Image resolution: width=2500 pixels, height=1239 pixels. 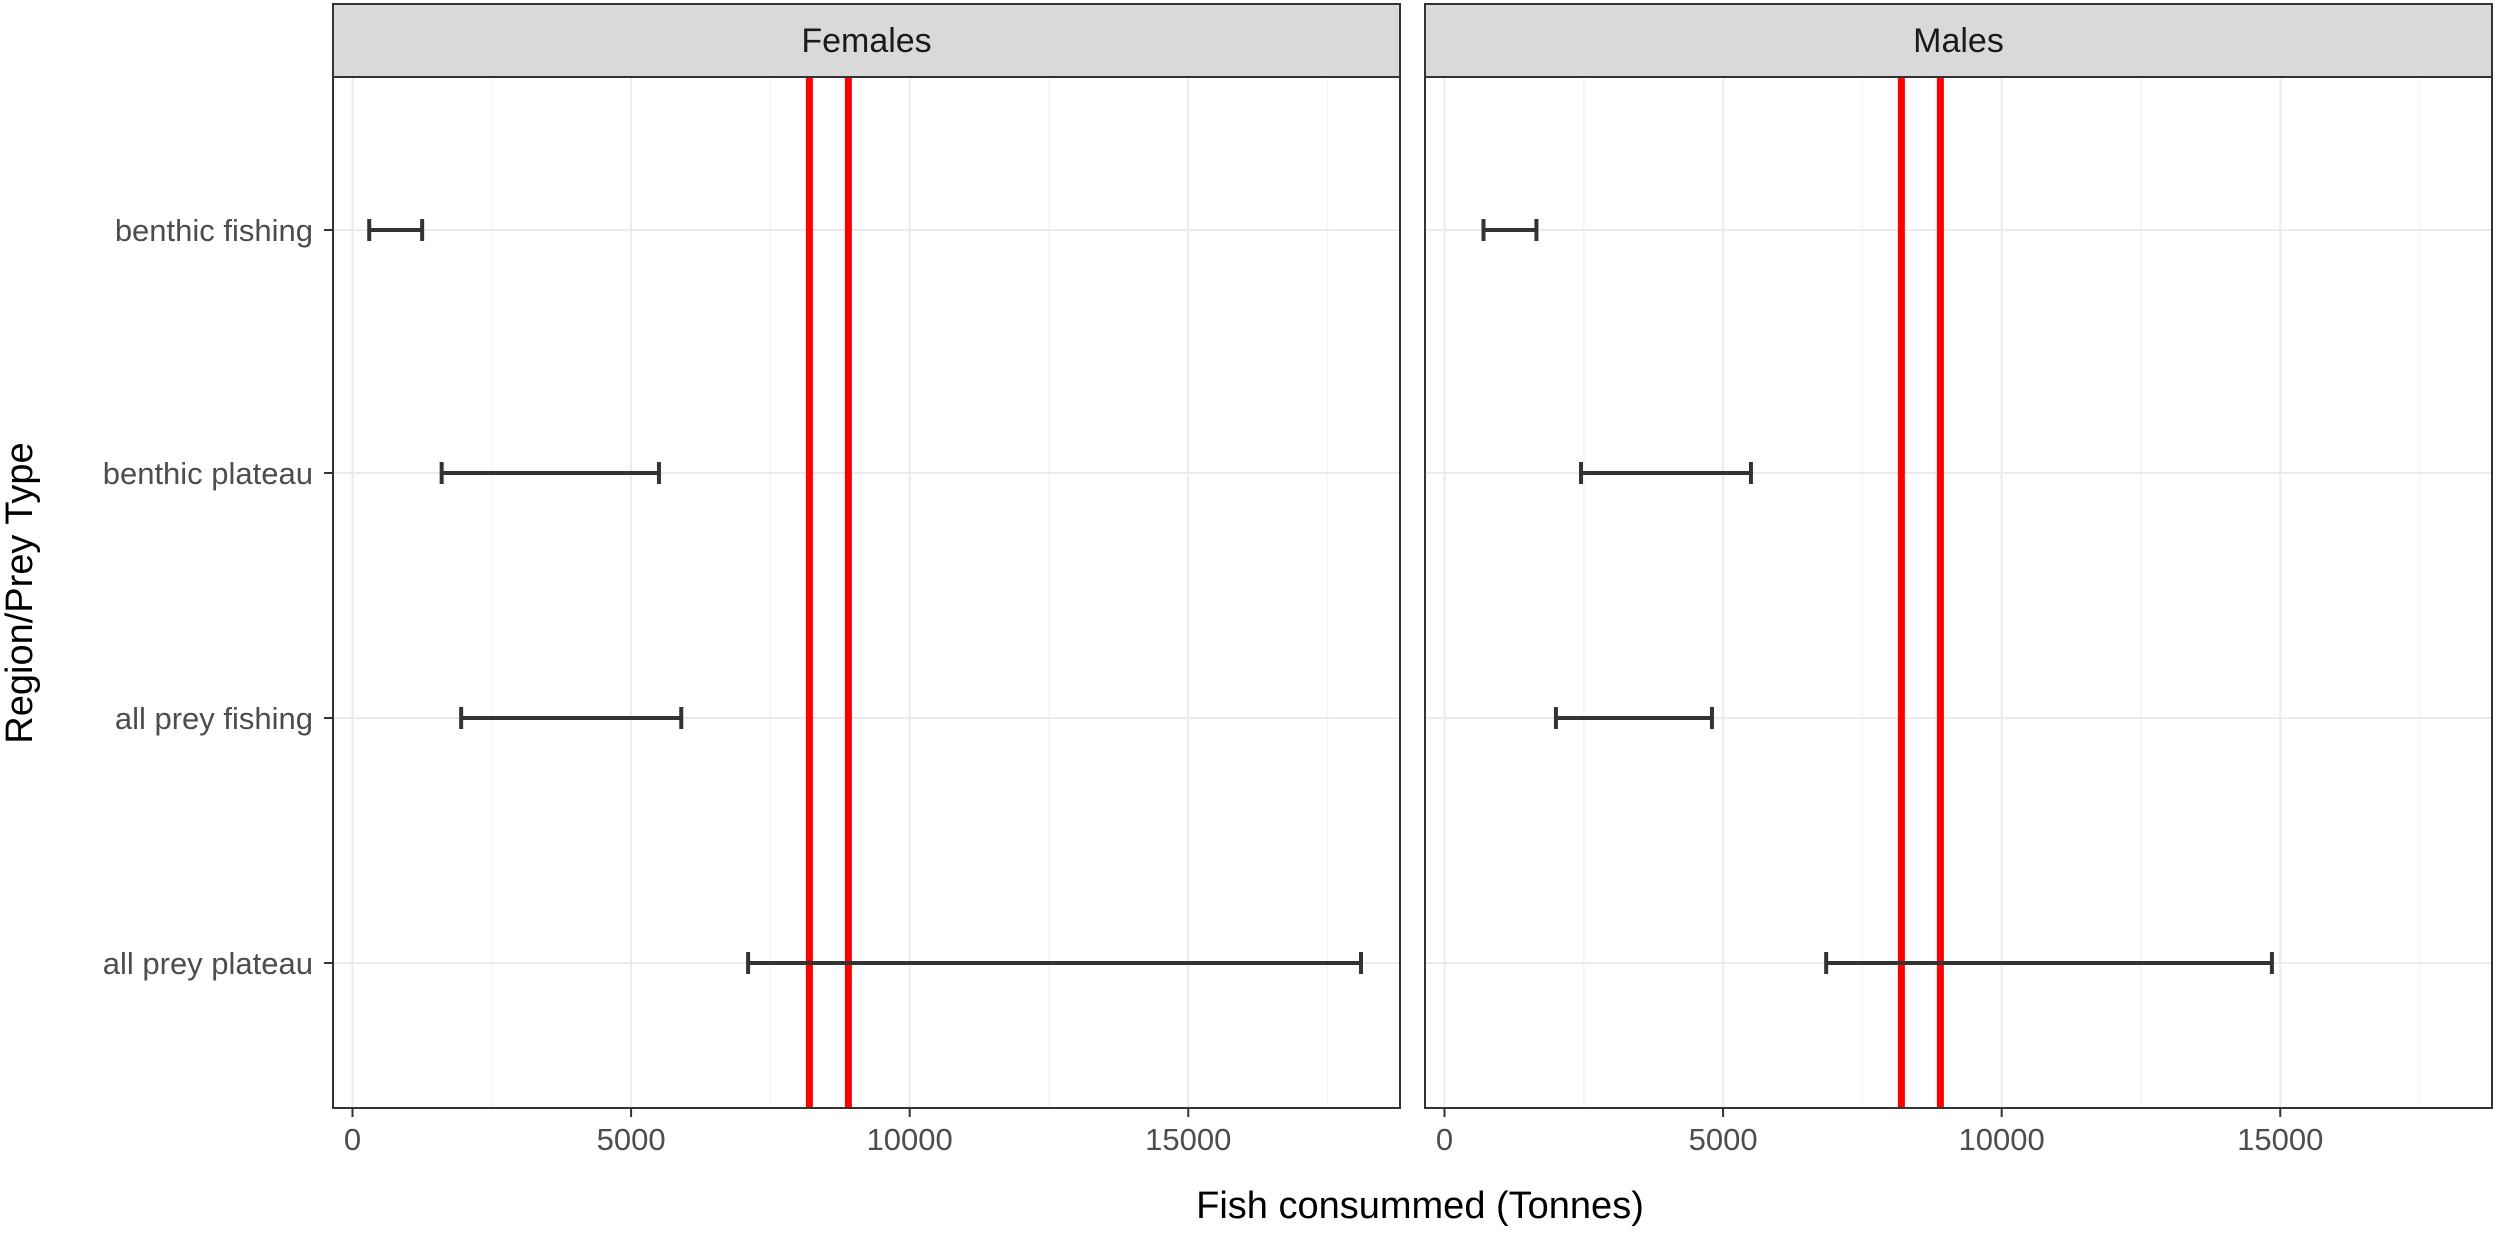 I want to click on facet-strip-label: Males, so click(x=1958, y=41).